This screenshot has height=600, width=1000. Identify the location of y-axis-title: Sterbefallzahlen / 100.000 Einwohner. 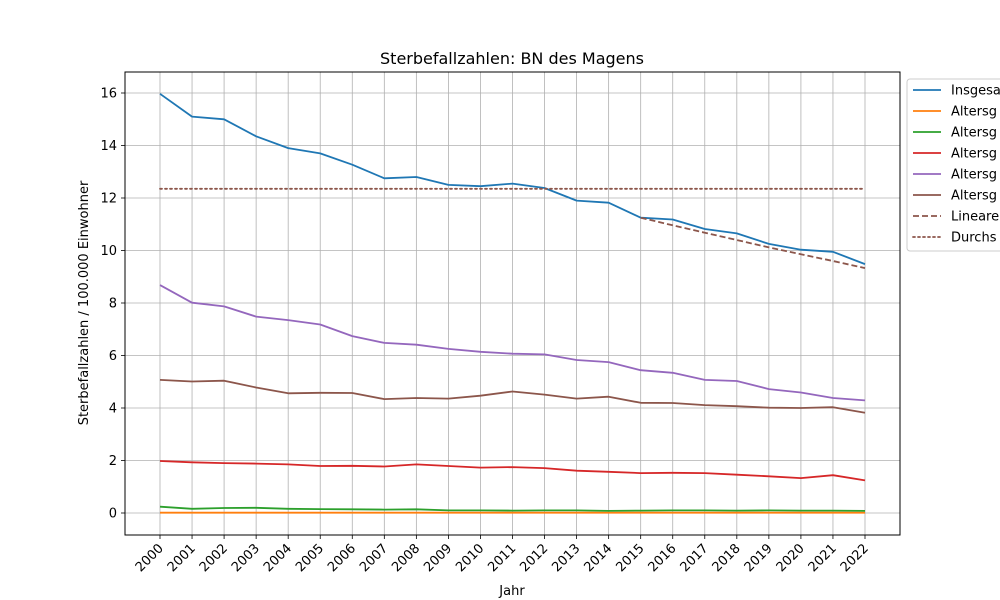
(84, 302).